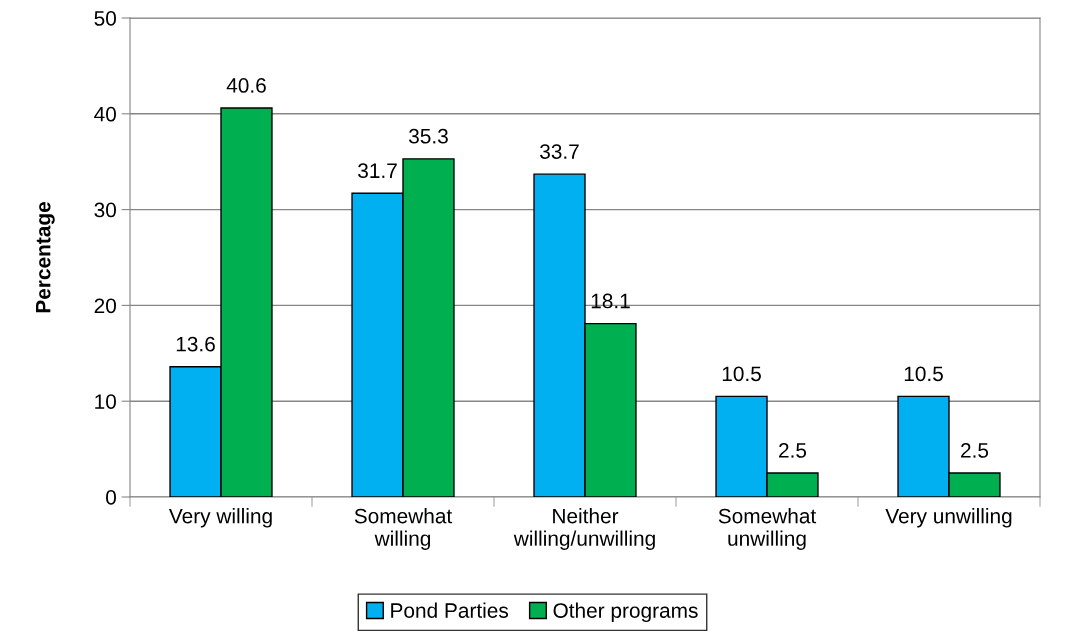 Image resolution: width=1065 pixels, height=644 pixels. Describe the element at coordinates (105, 306) in the screenshot. I see `y-tick-label: 20` at that location.